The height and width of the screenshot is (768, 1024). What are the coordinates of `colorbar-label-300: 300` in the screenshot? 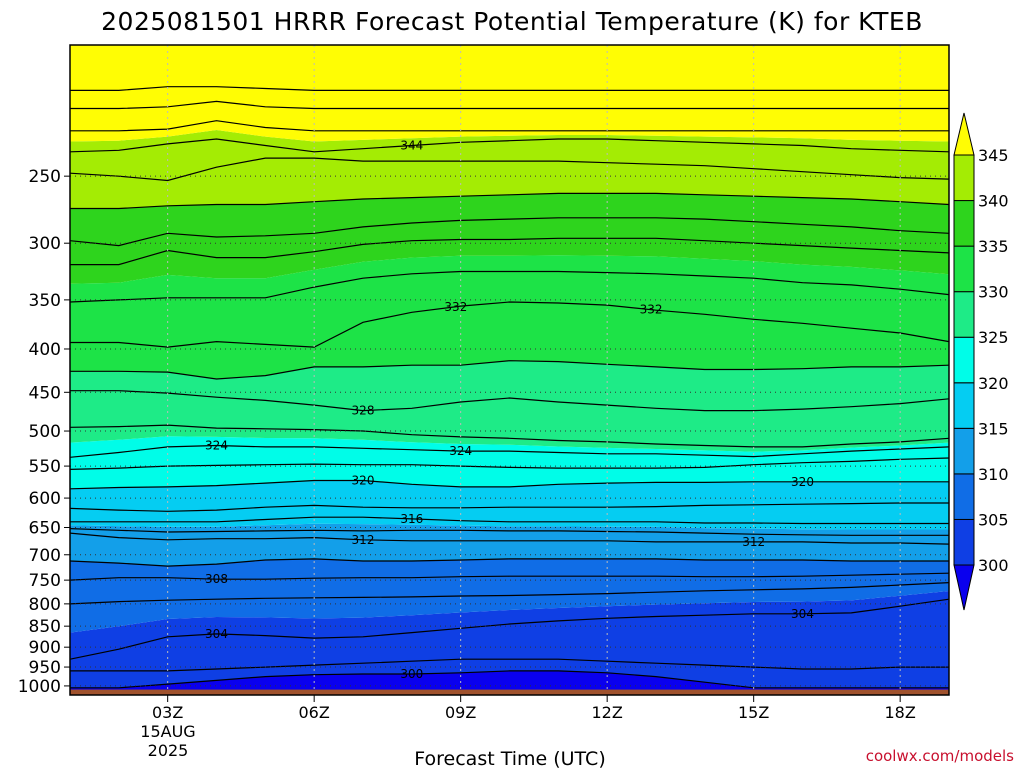 It's located at (993, 565).